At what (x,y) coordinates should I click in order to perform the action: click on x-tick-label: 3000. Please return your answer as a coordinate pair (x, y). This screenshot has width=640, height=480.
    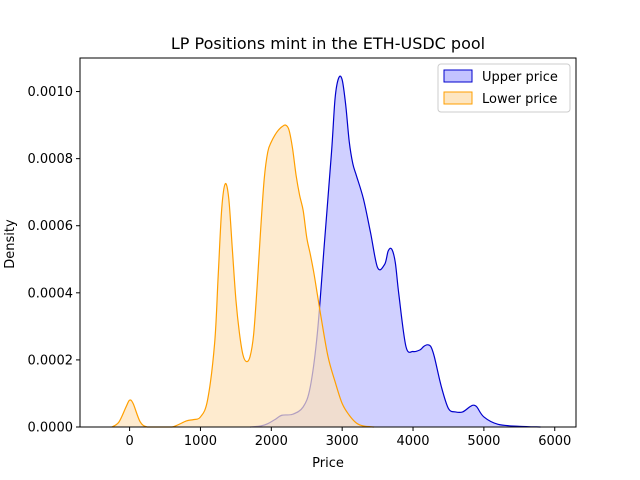
    Looking at the image, I should click on (342, 441).